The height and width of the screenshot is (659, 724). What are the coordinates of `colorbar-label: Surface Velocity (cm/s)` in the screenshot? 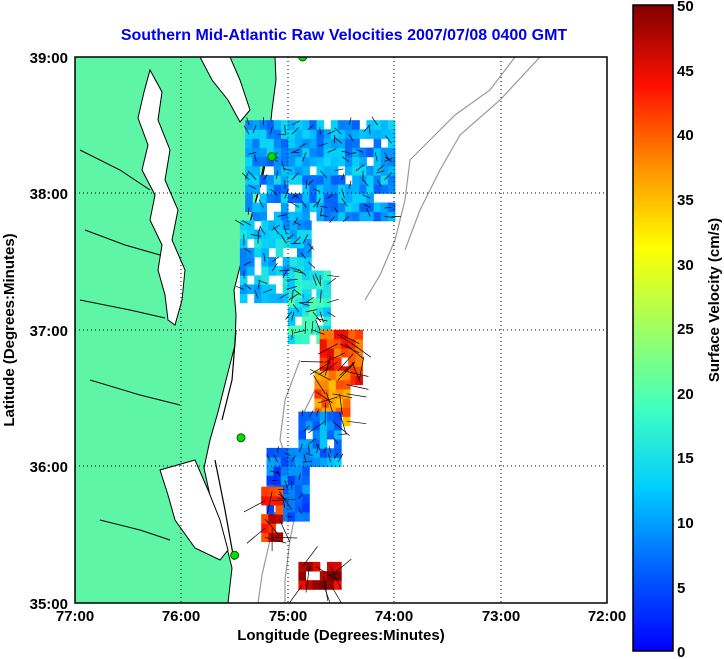 It's located at (714, 300).